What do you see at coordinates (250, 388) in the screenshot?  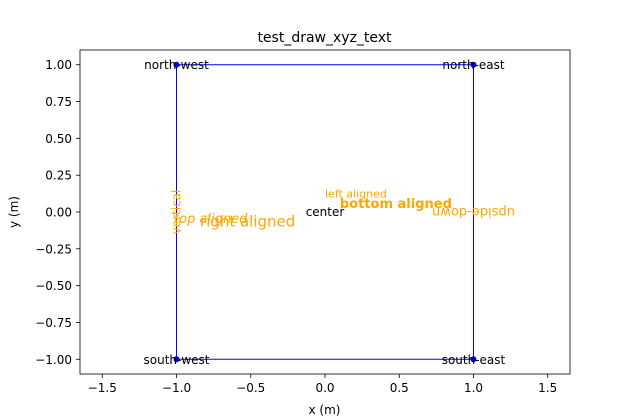 I see `x-tick-label: −0.5` at bounding box center [250, 388].